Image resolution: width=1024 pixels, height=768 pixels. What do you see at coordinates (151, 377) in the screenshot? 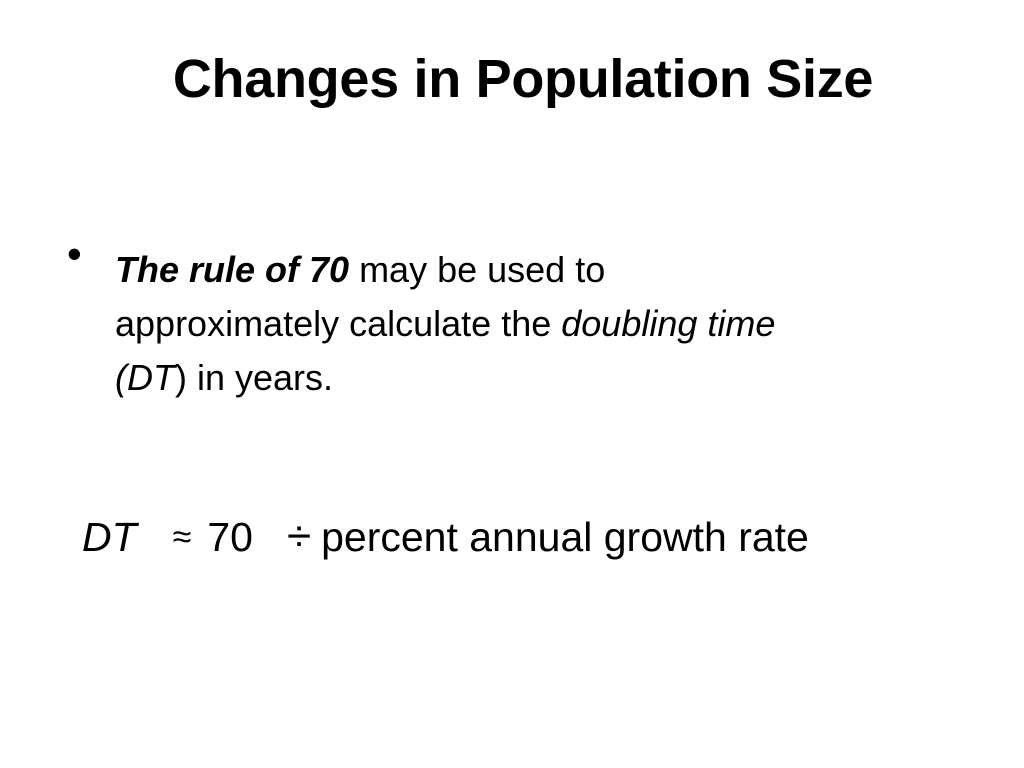
I see `dt-abbreviation: DT` at bounding box center [151, 377].